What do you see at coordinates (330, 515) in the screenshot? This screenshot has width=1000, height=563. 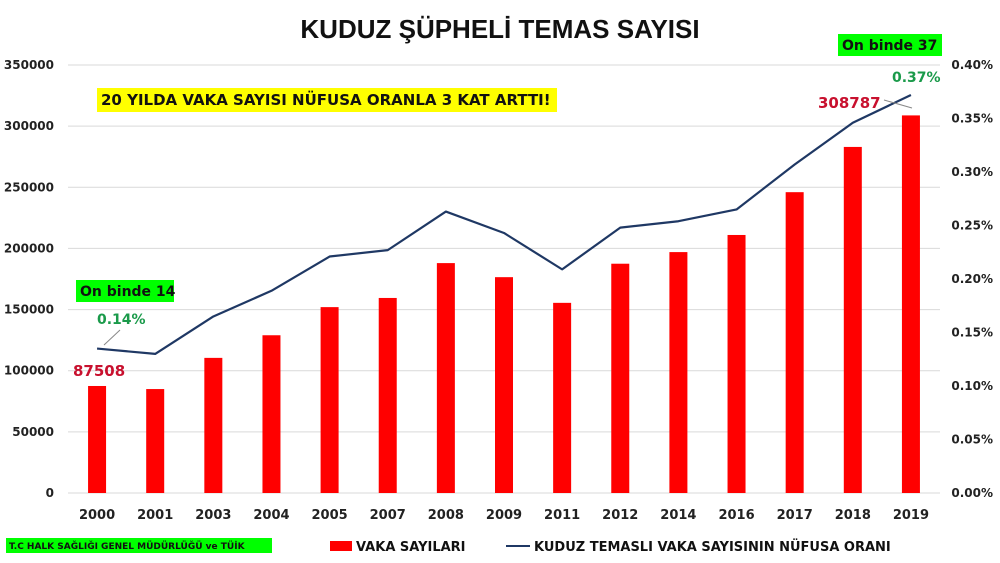 I see `x-tick-label: 2005` at bounding box center [330, 515].